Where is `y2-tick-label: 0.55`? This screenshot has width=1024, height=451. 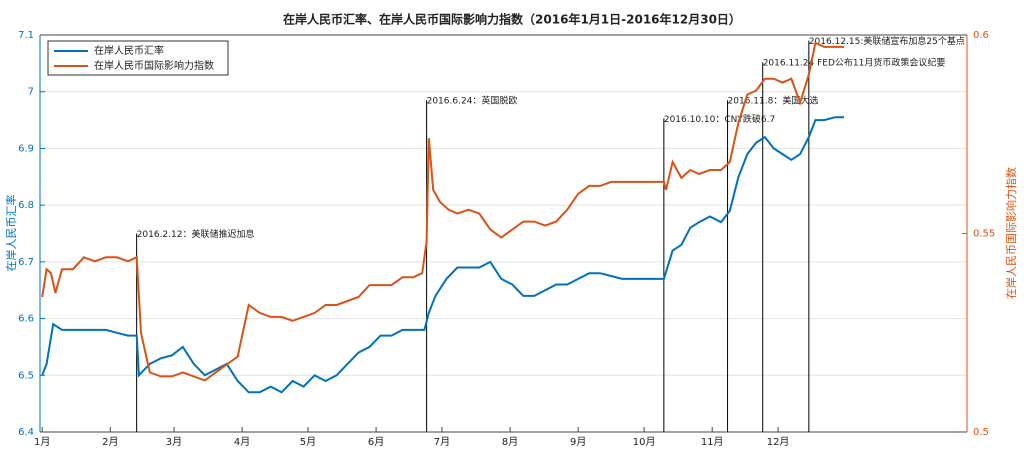 y2-tick-label: 0.55 is located at coordinates (984, 234).